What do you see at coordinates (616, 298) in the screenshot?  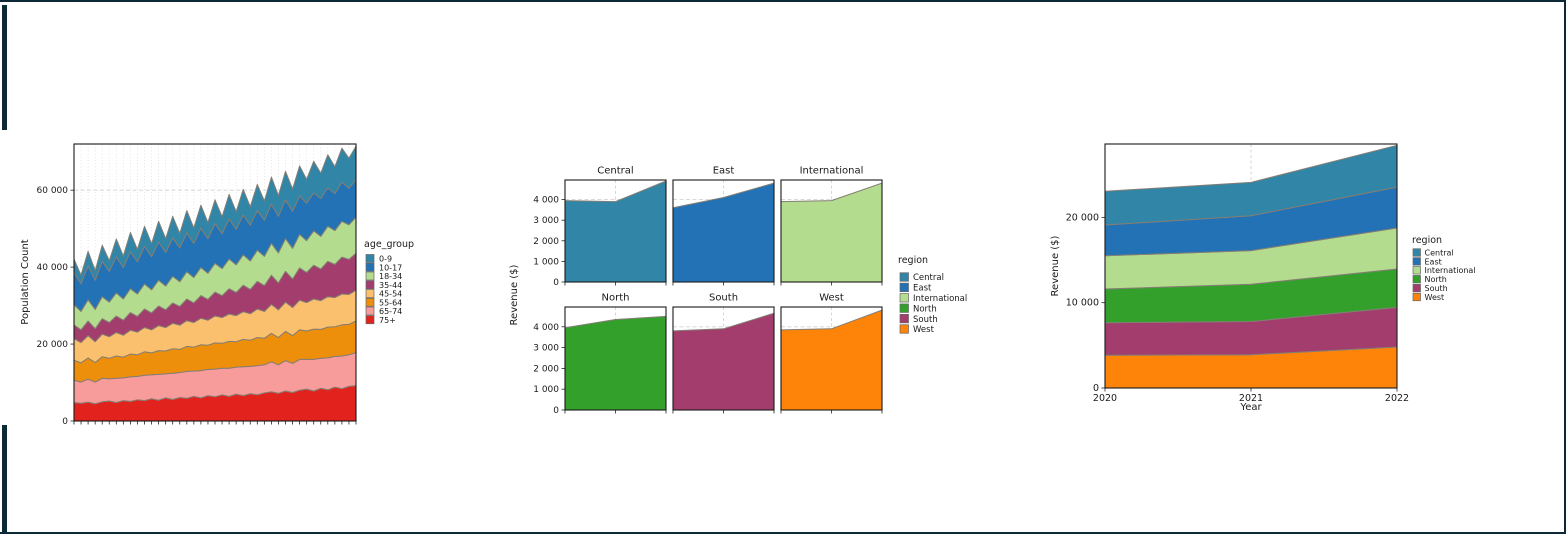 I see `facet-title-North: North` at bounding box center [616, 298].